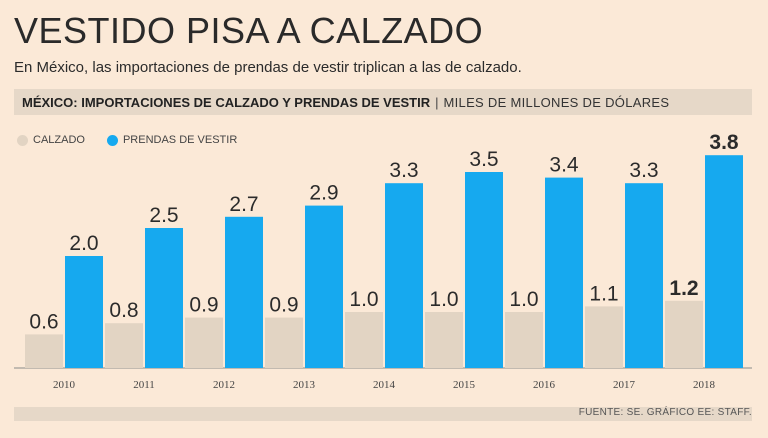 The image size is (768, 438). What do you see at coordinates (384, 385) in the screenshot?
I see `x-tick-2014: 2014` at bounding box center [384, 385].